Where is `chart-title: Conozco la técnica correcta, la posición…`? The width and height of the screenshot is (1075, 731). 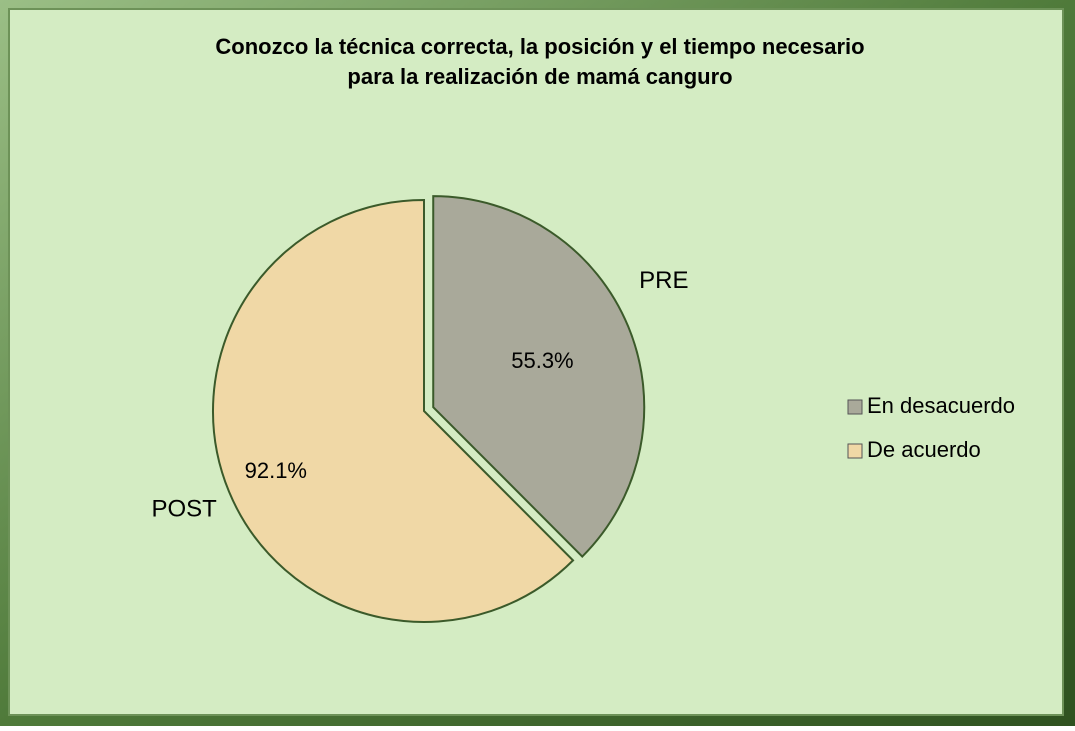
chart-title: Conozco la técnica correcta, la posición… is located at coordinates (539, 46).